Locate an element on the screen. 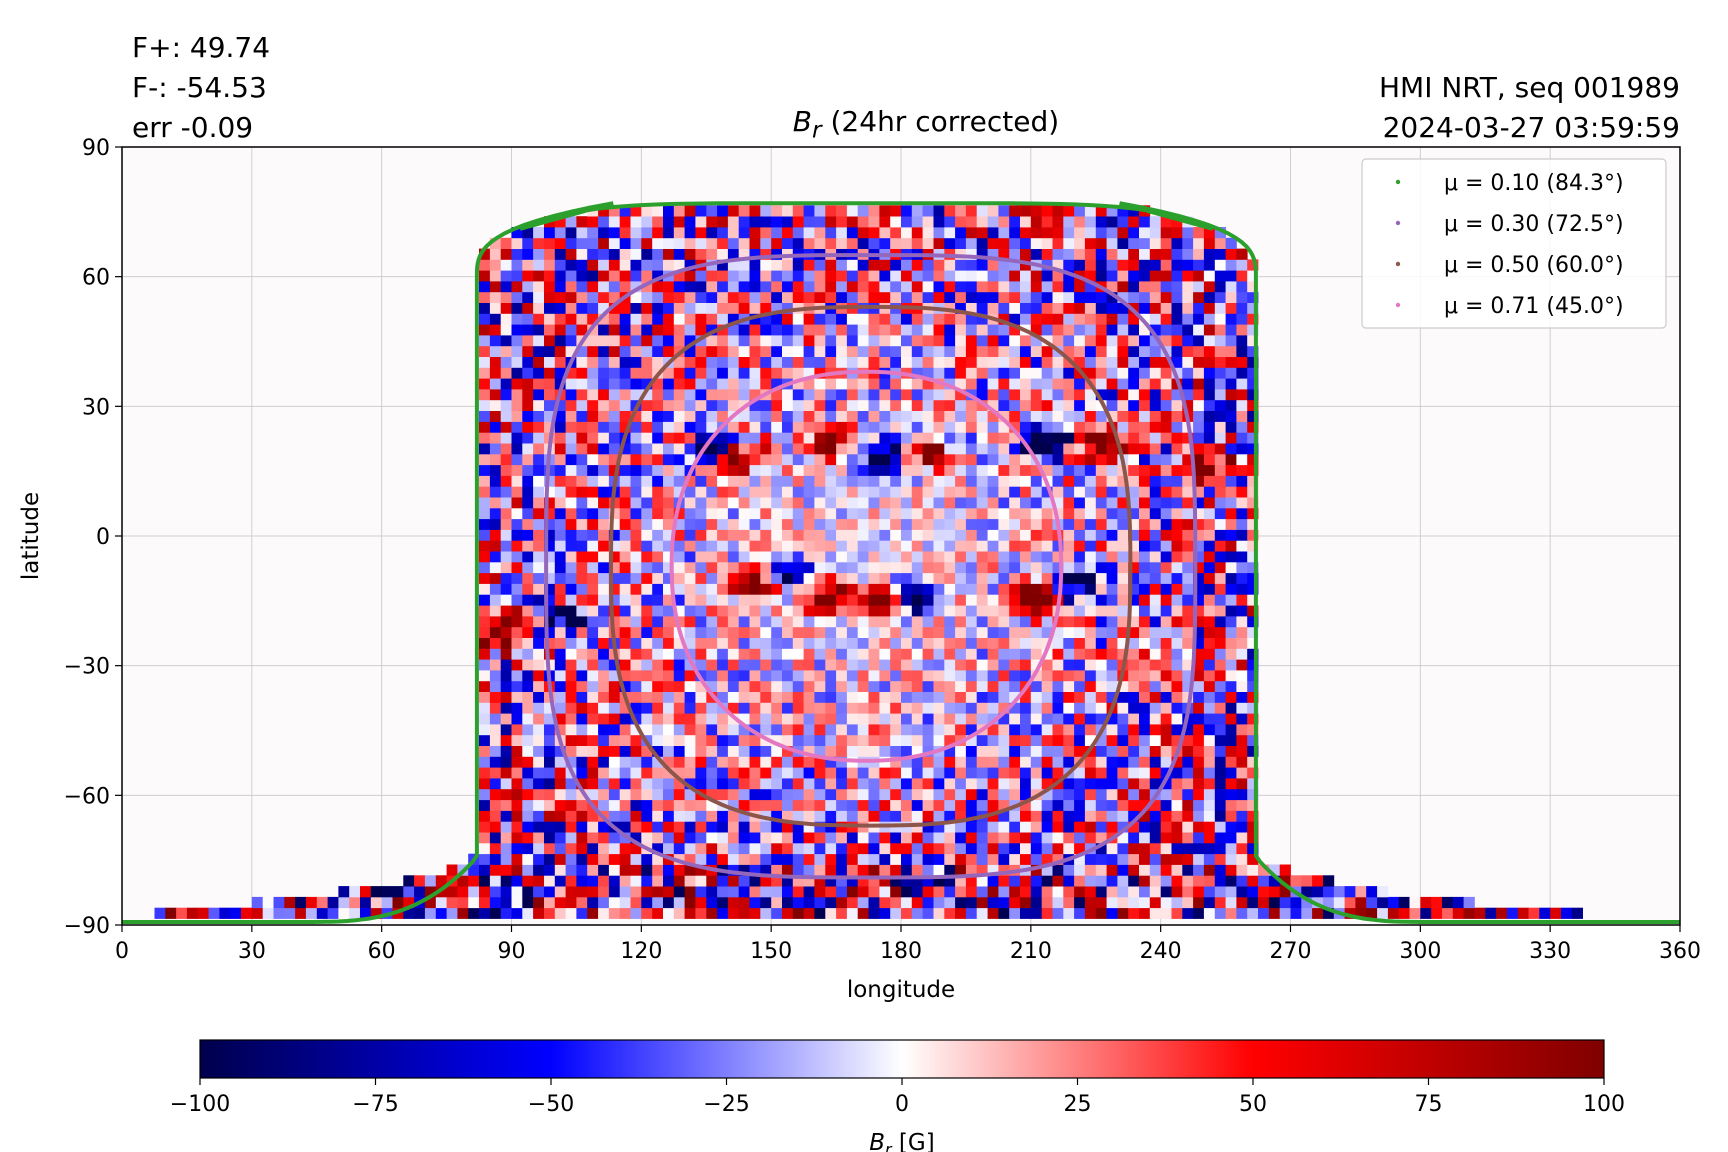 This screenshot has height=1152, width=1728. x-tick-label: 120 is located at coordinates (641, 951).